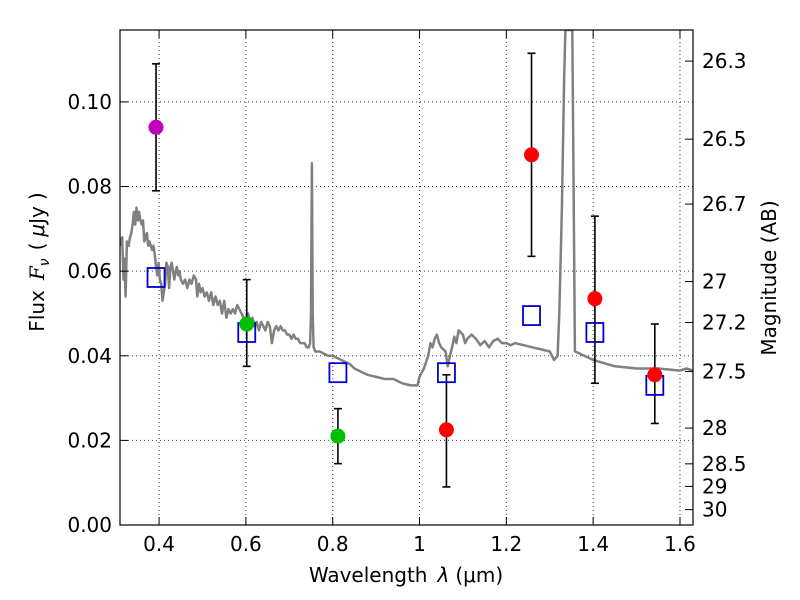  I want to click on x-tick-label: 1, so click(419, 544).